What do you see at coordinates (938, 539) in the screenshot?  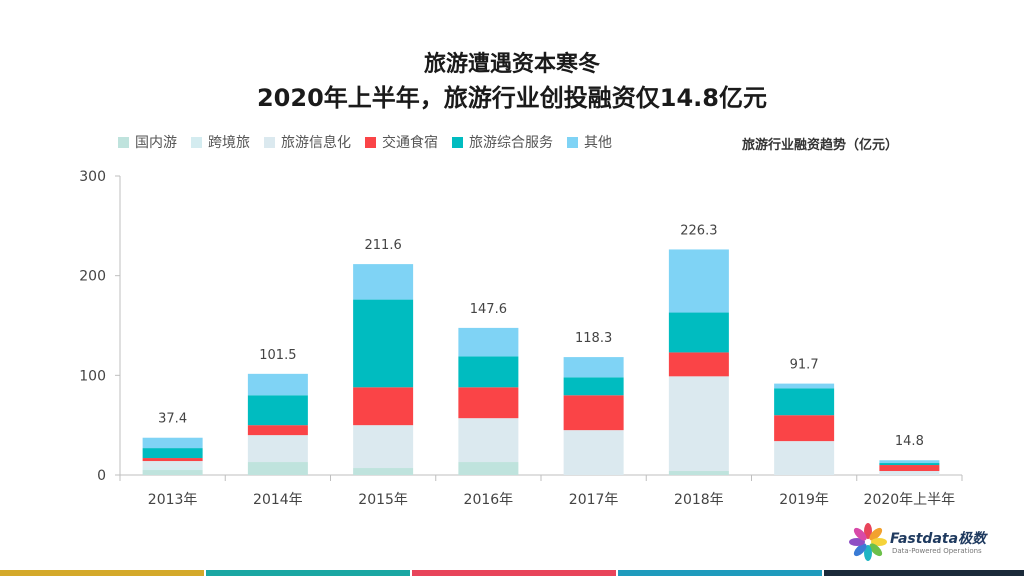 I see `logo-name: Fastdata极数` at bounding box center [938, 539].